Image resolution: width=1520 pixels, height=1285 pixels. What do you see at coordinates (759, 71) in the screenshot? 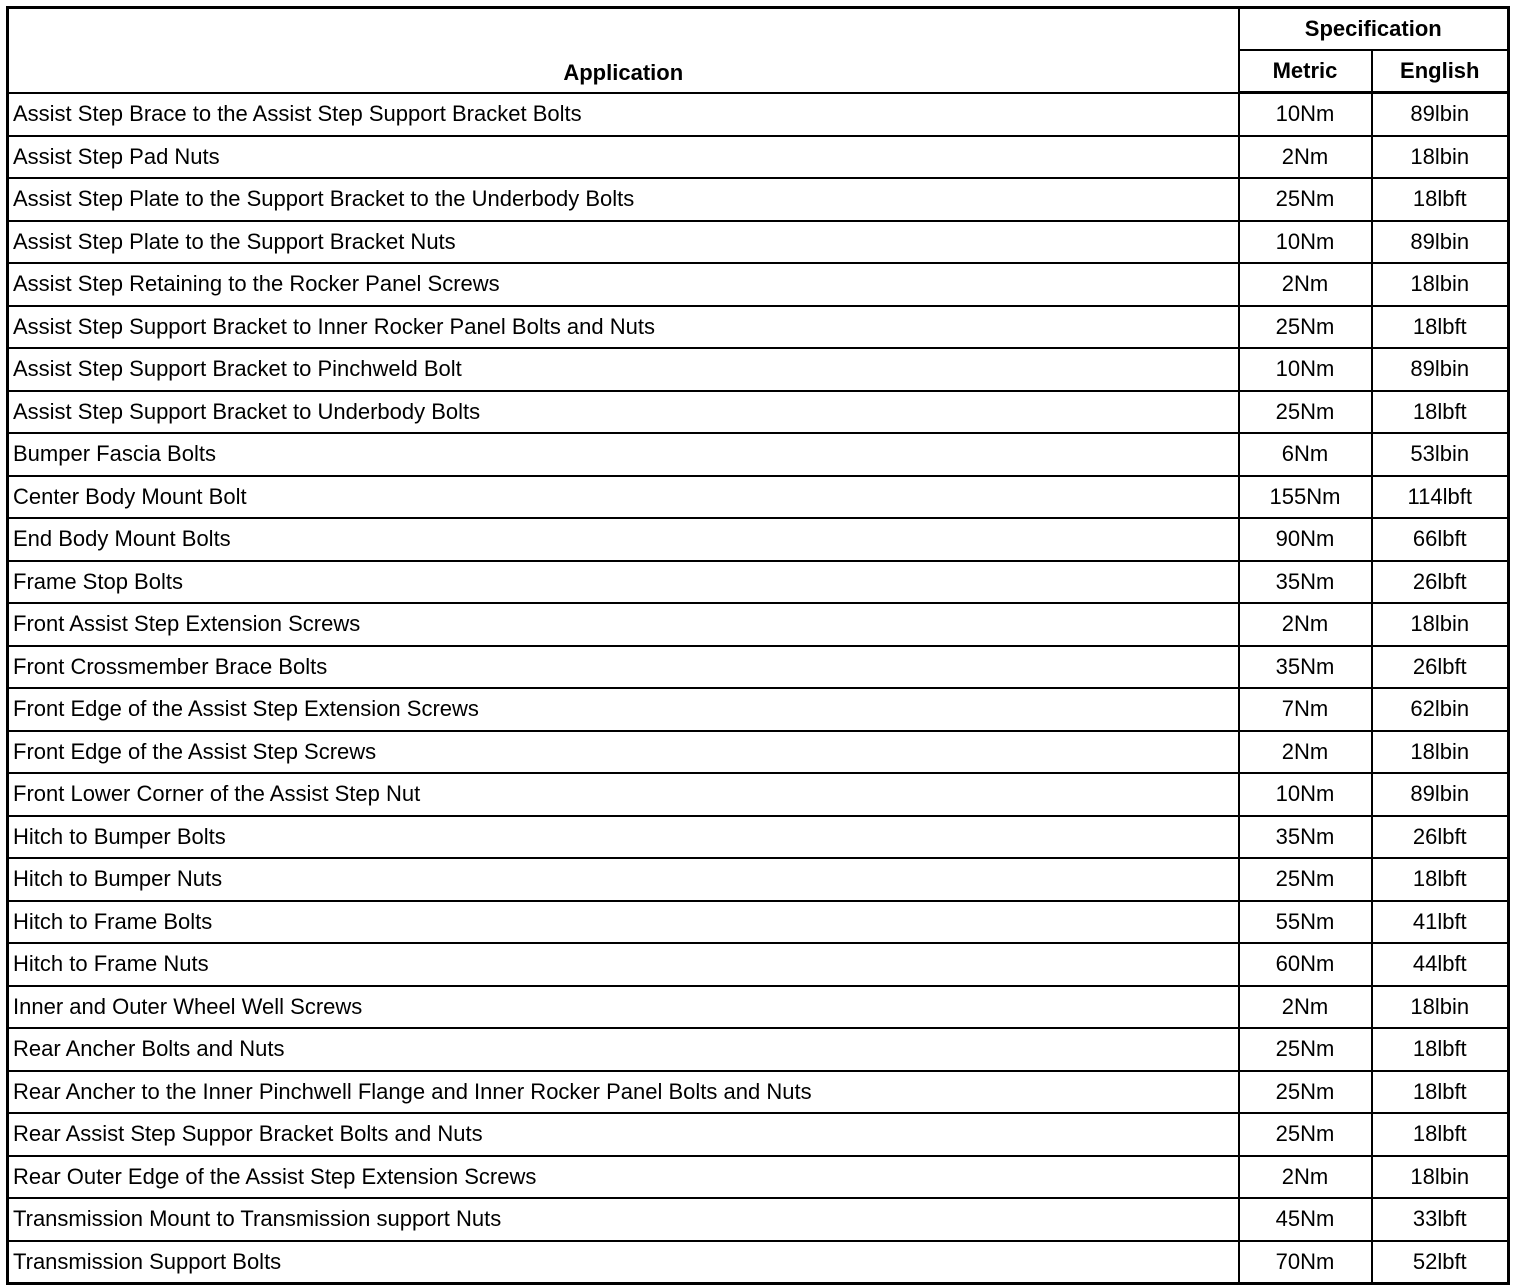
I see `subheader-row: Metric English` at bounding box center [759, 71].